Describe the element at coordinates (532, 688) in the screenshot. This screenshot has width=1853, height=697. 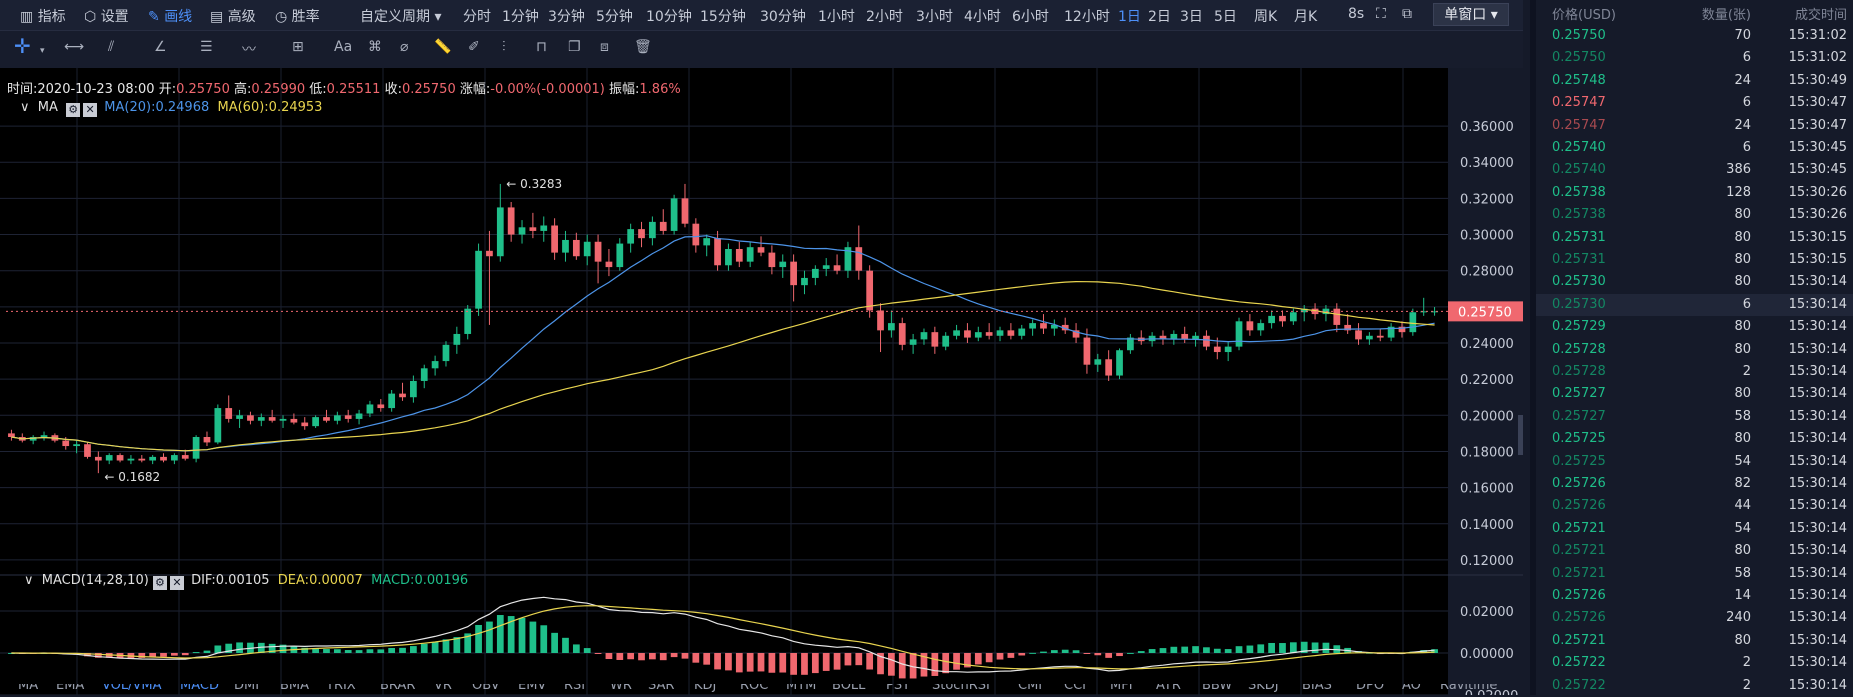
I see `indicator-tab-10: EMV` at that location.